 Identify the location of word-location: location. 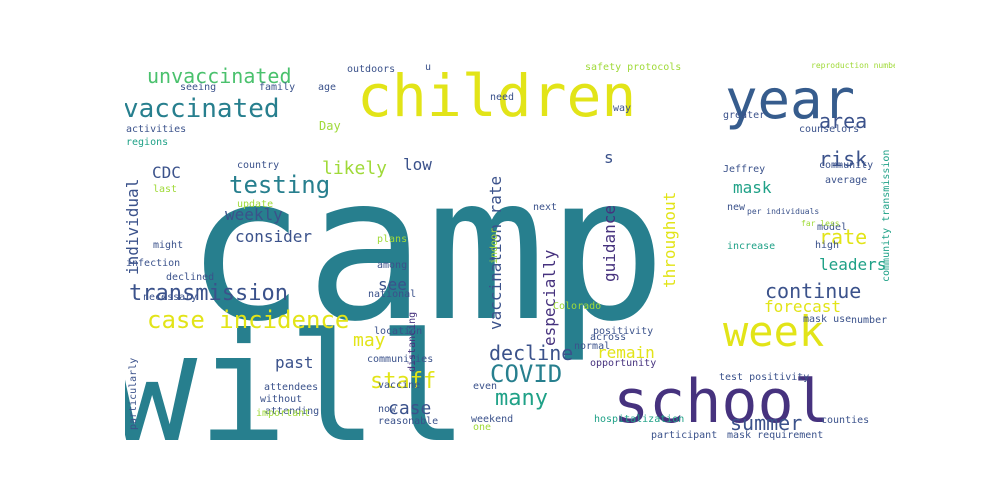
(398, 331).